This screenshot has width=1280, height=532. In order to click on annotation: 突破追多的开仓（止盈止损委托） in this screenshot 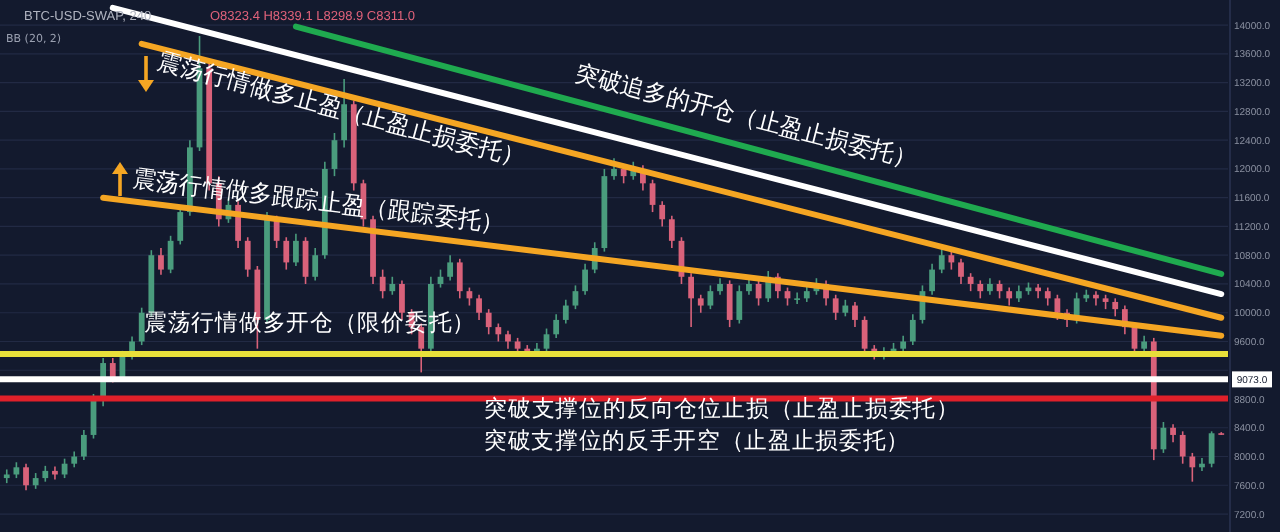, I will do `click(750, 117)`.